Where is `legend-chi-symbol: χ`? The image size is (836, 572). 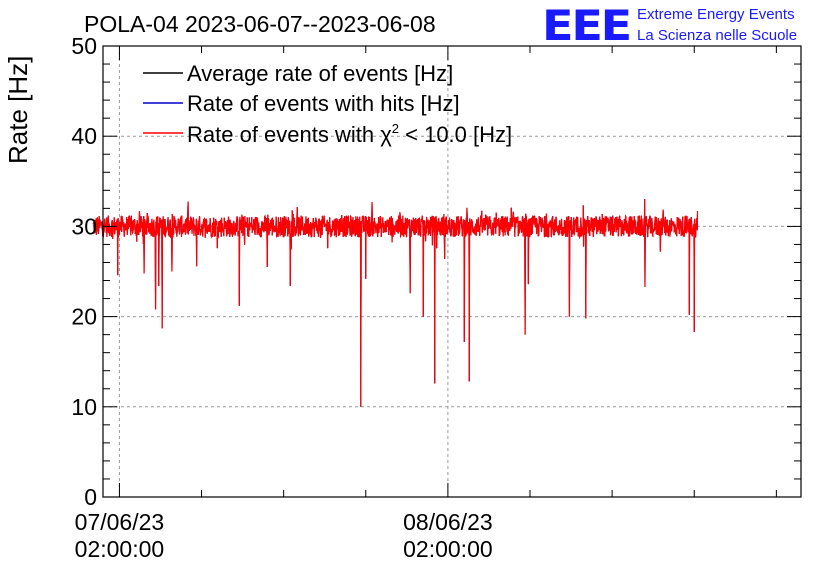
legend-chi-symbol: χ is located at coordinates (386, 134).